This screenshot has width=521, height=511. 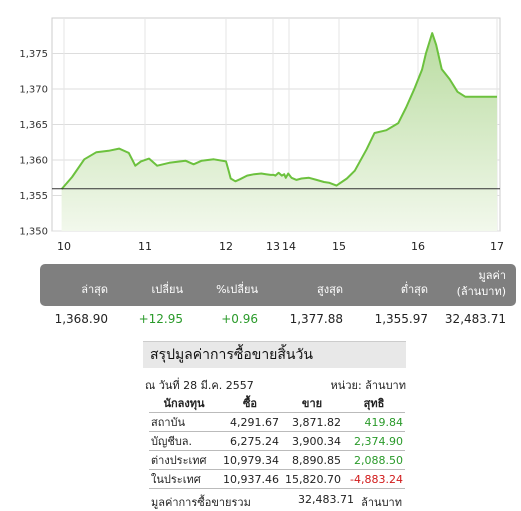 What do you see at coordinates (184, 441) in the screenshot?
I see `row-investor: บัญชีบล.` at bounding box center [184, 441].